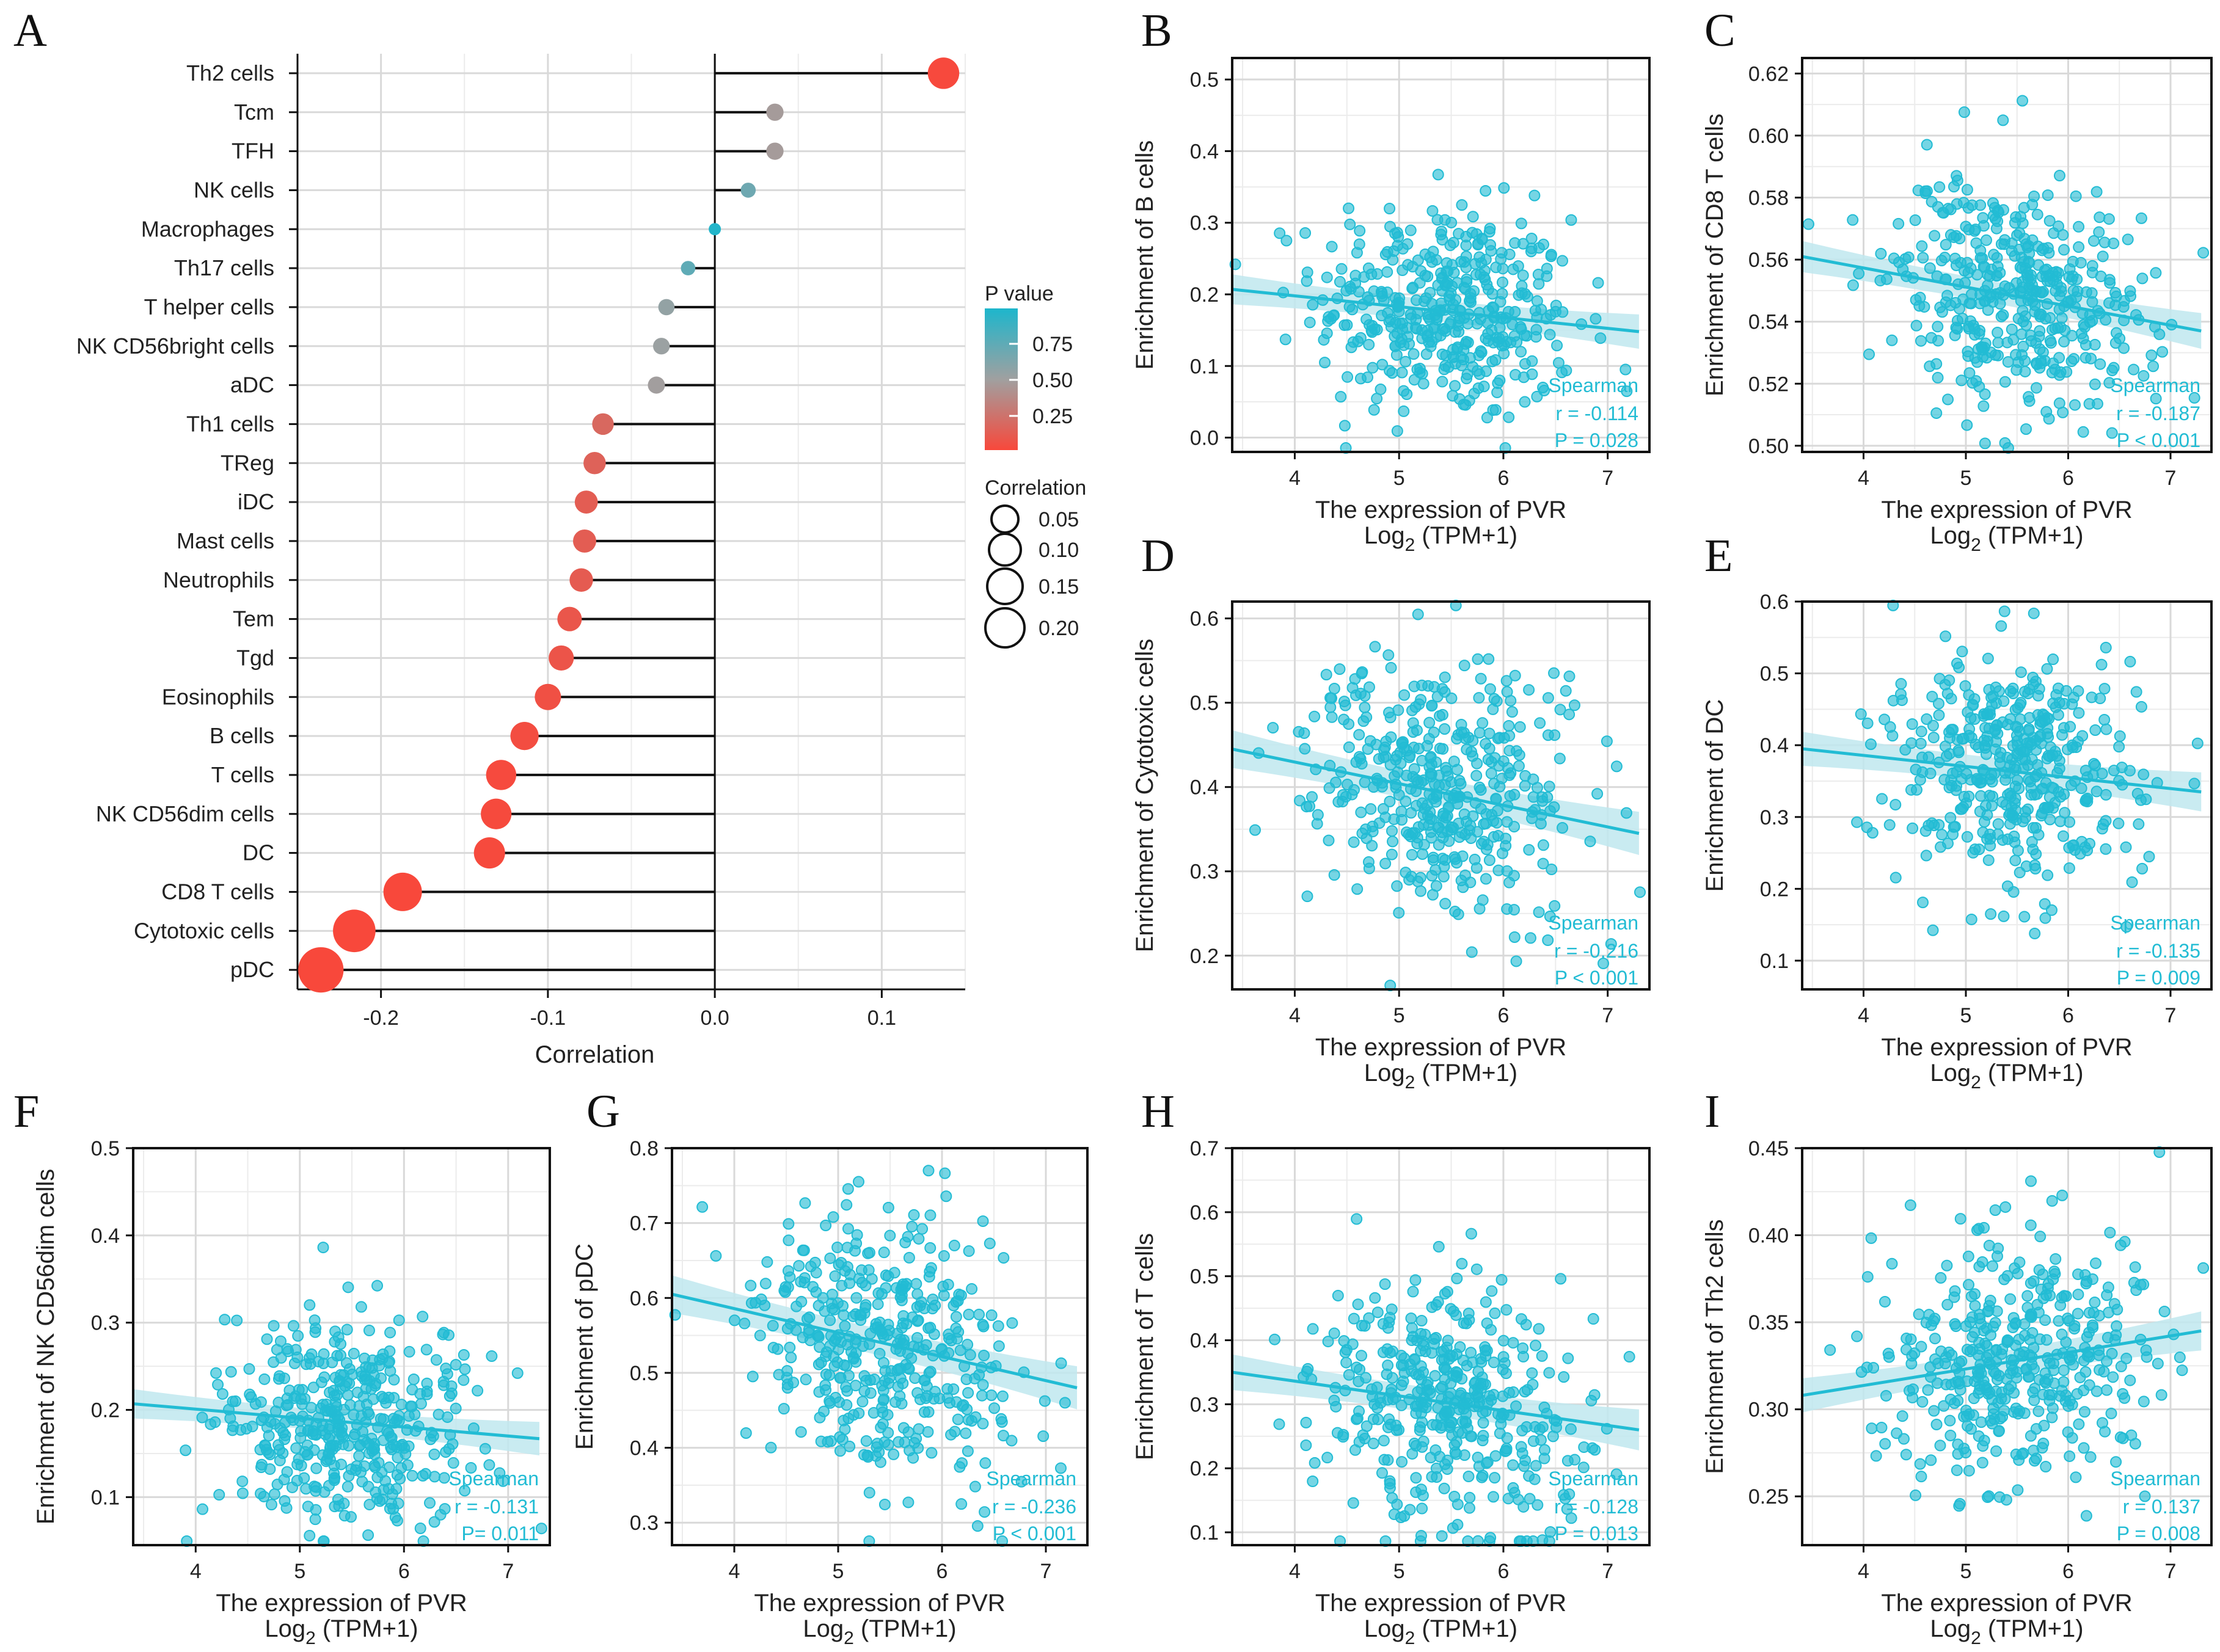 This screenshot has height=1652, width=2220. What do you see at coordinates (1441, 255) in the screenshot?
I see `plot-frame` at bounding box center [1441, 255].